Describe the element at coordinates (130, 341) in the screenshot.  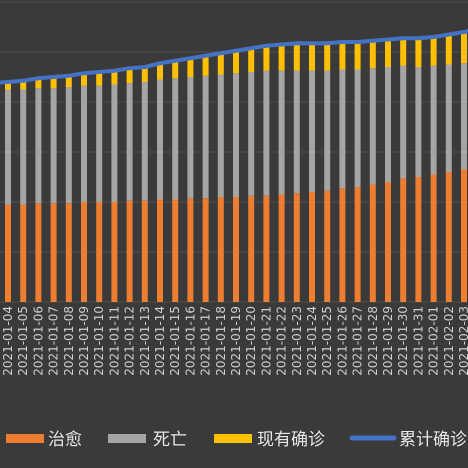
I see `x-tick-label: 2021-01-12` at that location.